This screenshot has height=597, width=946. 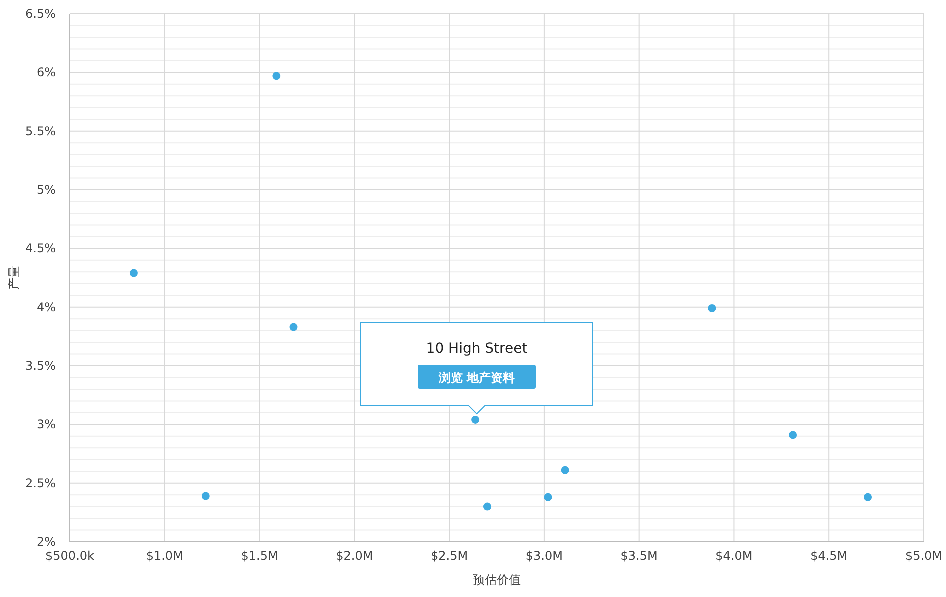 I want to click on y-tick-label: 3.5%, so click(x=41, y=366).